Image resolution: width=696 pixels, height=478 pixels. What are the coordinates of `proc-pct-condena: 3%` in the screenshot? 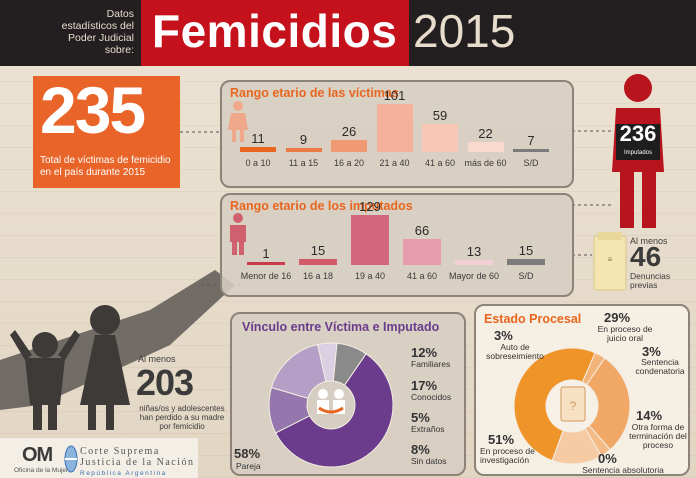 It's located at (651, 351).